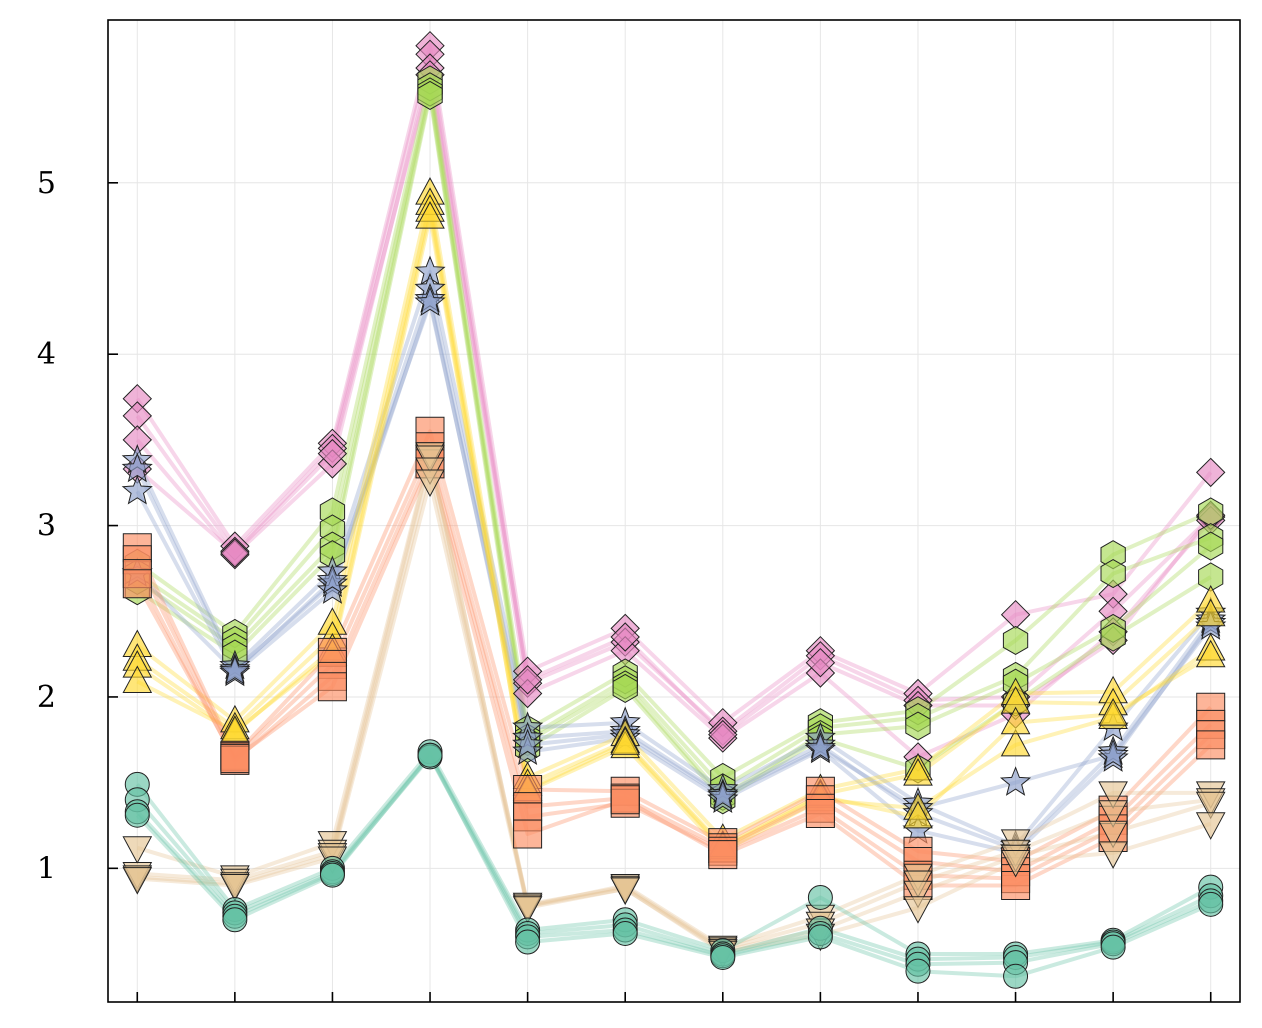  I want to click on y-tick-label: 3, so click(46, 526).